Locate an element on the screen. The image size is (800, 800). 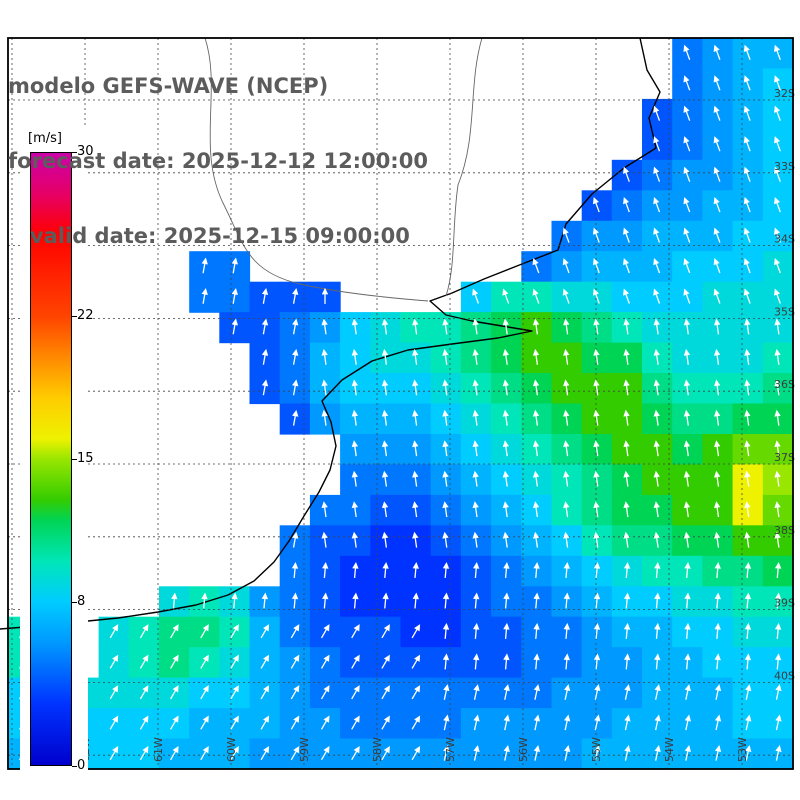
lat-label: 33S is located at coordinates (784, 166).